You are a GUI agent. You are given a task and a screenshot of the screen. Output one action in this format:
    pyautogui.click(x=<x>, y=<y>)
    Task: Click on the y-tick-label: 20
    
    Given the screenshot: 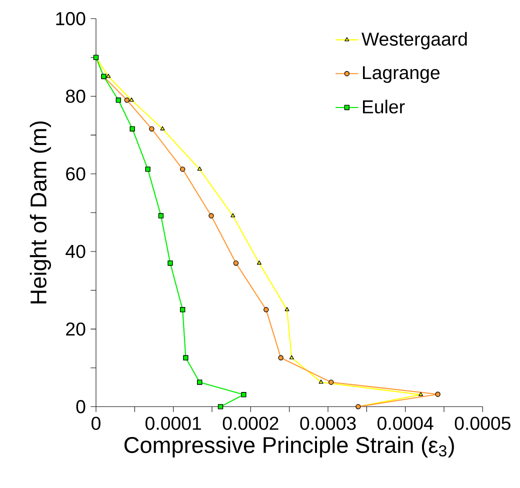 What is the action you would take?
    pyautogui.click(x=76, y=329)
    